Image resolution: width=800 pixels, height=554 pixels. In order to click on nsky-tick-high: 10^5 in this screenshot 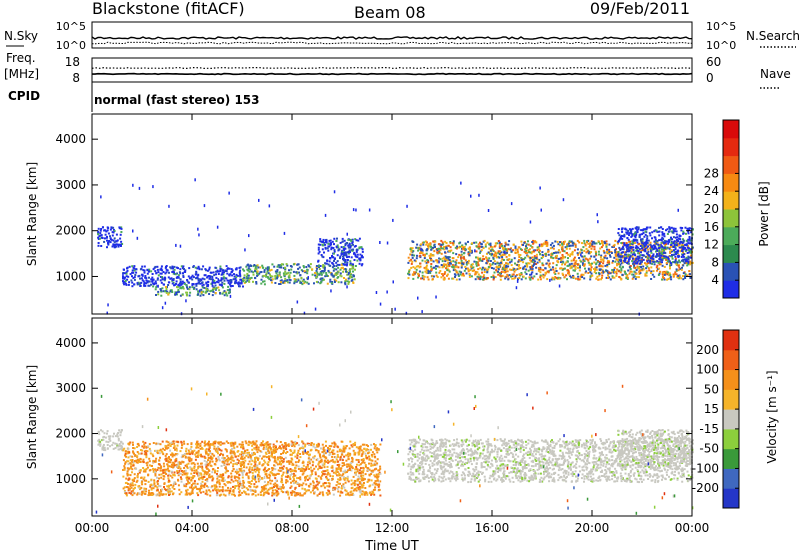, I will do `click(71, 26)`.